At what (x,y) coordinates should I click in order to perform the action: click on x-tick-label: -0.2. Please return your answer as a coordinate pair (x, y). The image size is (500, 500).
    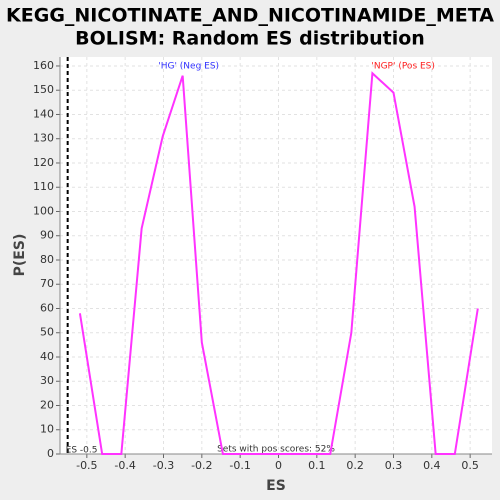
    Looking at the image, I should click on (201, 465).